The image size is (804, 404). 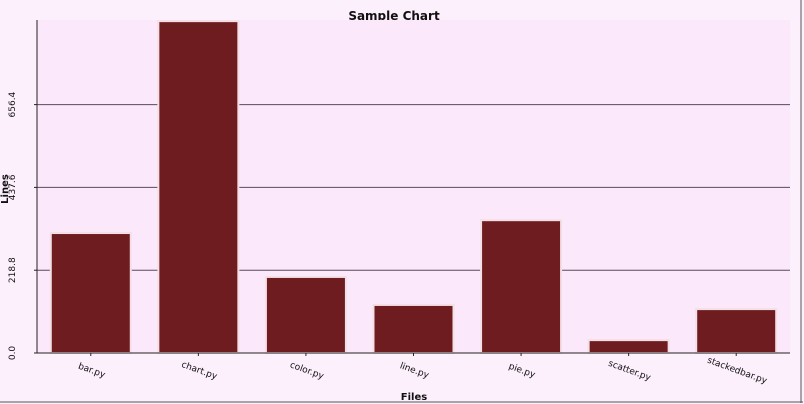 What do you see at coordinates (13, 353) in the screenshot?
I see `y-tick-label: 0.0` at bounding box center [13, 353].